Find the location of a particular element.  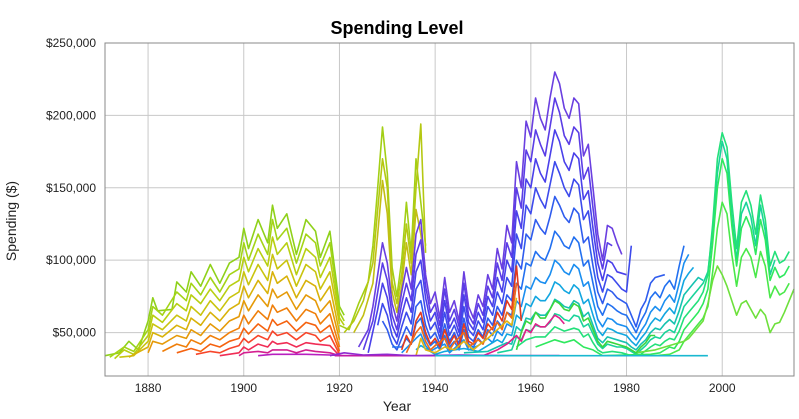

y-tick-label: $200,000 is located at coordinates (71, 115).